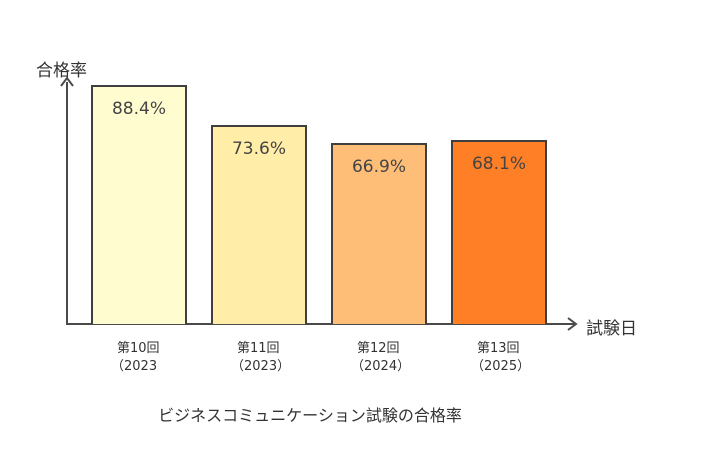 This screenshot has height=470, width=710. Describe the element at coordinates (259, 224) in the screenshot. I see `bar: 73.6%` at that location.